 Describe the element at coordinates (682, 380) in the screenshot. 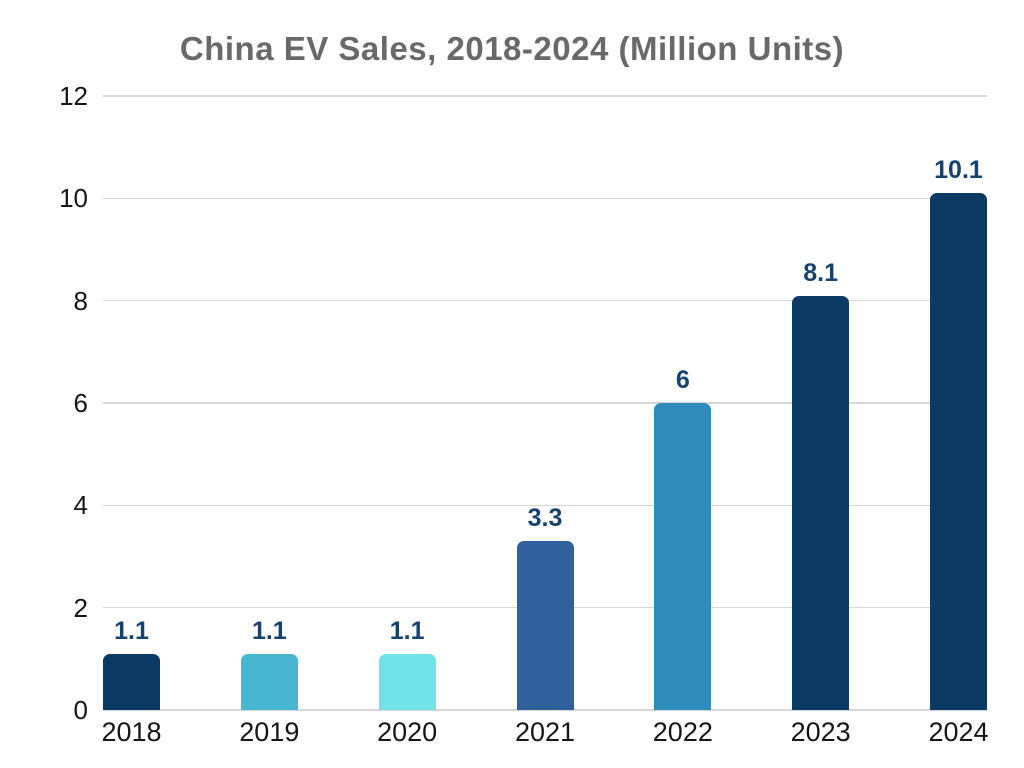

I see `bar-value-label: 6` at that location.